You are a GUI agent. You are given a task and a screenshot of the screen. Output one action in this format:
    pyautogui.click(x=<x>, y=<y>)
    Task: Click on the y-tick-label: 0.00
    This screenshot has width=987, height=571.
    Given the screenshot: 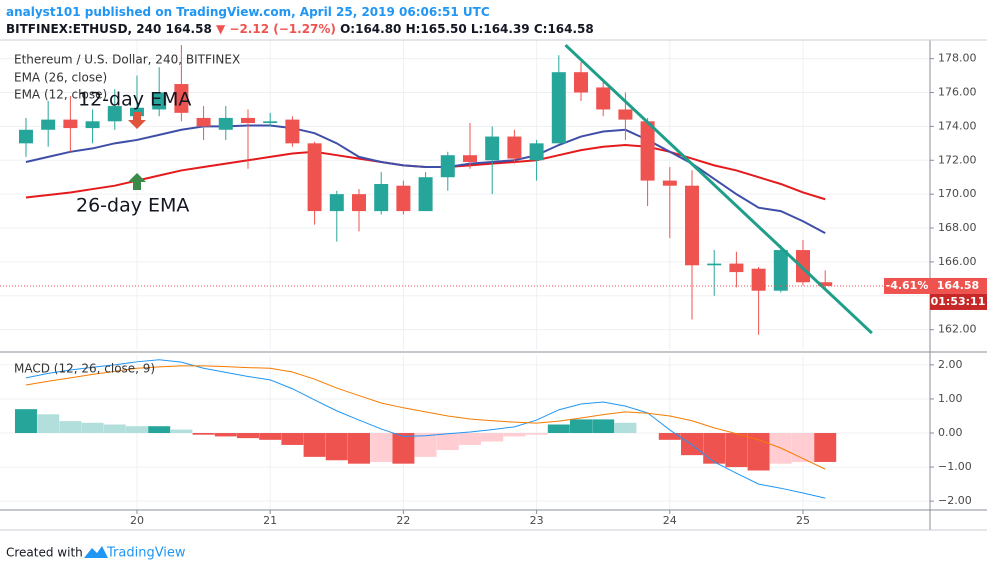 What is the action you would take?
    pyautogui.click(x=950, y=432)
    